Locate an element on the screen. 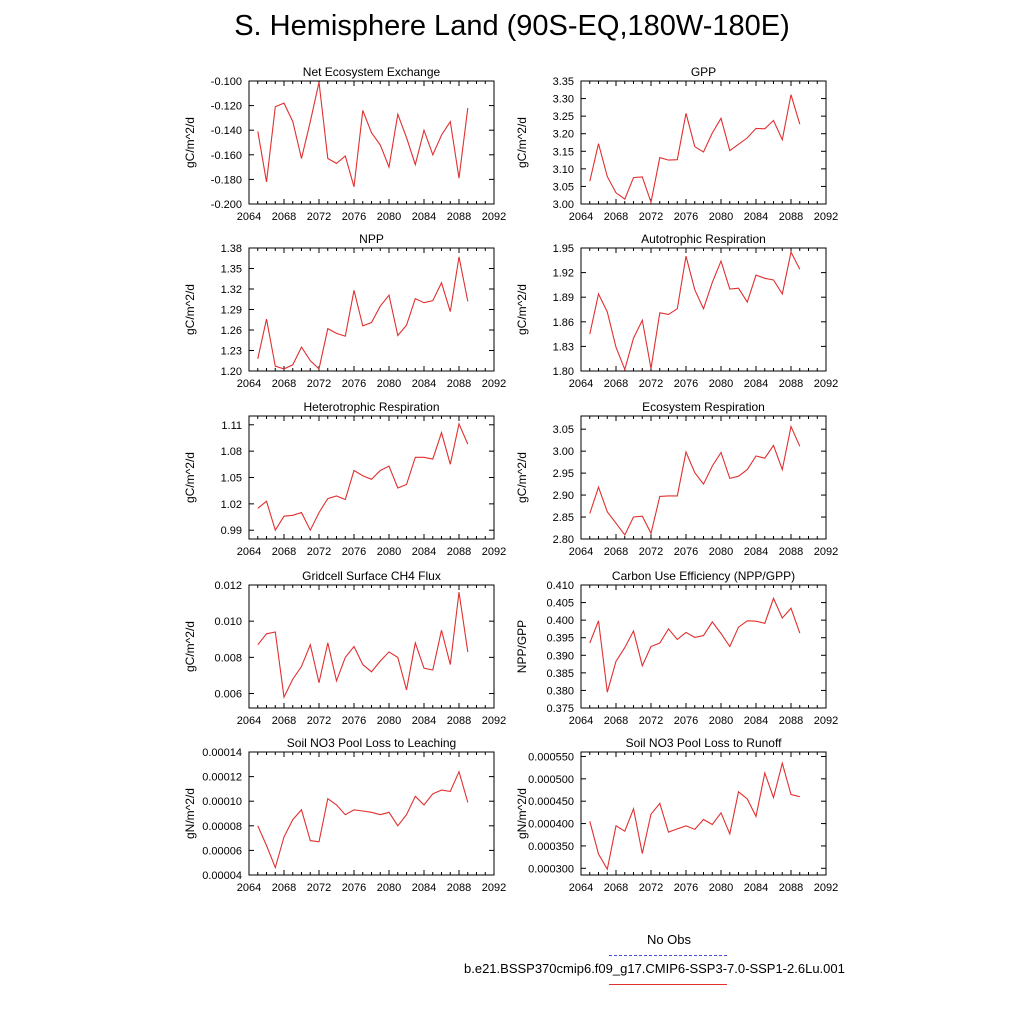 The height and width of the screenshot is (1024, 1024). y-tick-label: 0.00008 is located at coordinates (222, 827).